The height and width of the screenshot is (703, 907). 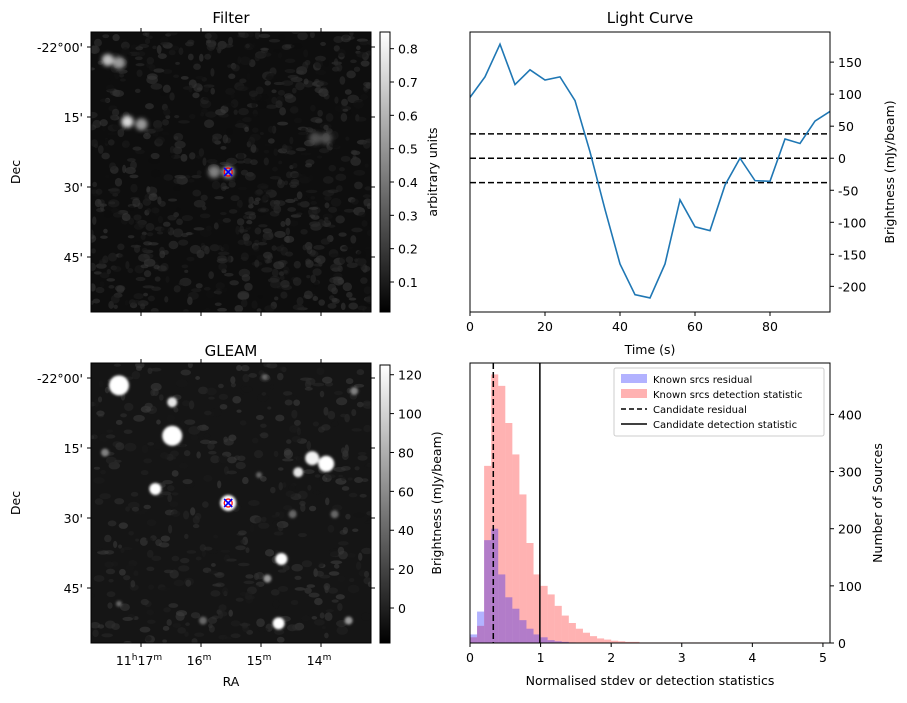 What do you see at coordinates (650, 349) in the screenshot?
I see `light-curve-xlabel: Time (s)` at bounding box center [650, 349].